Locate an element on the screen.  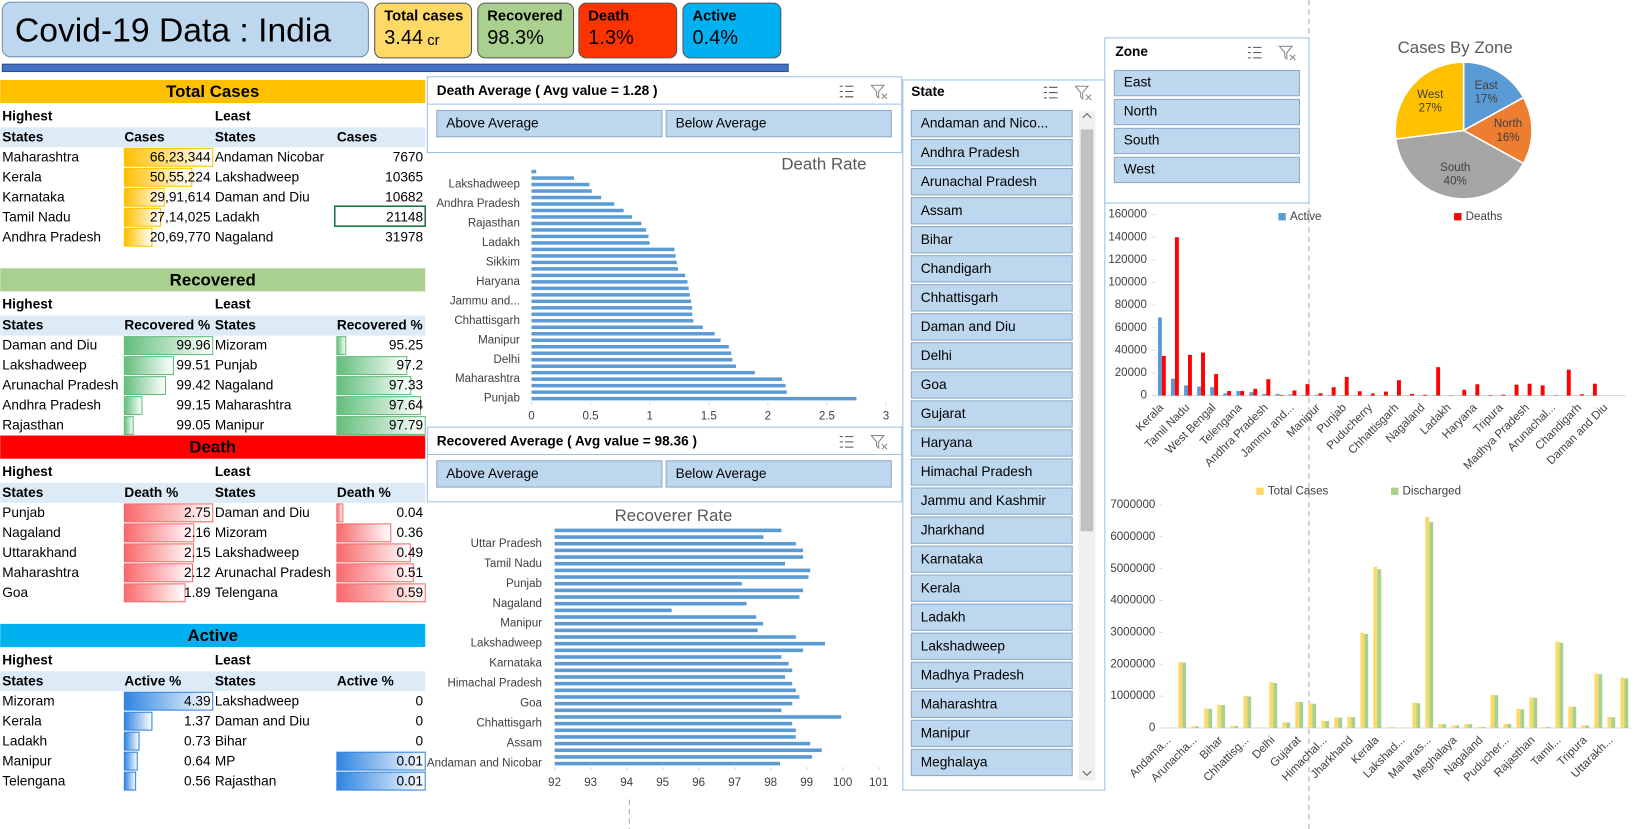
slicer-button-label: Goa is located at coordinates (934, 384).